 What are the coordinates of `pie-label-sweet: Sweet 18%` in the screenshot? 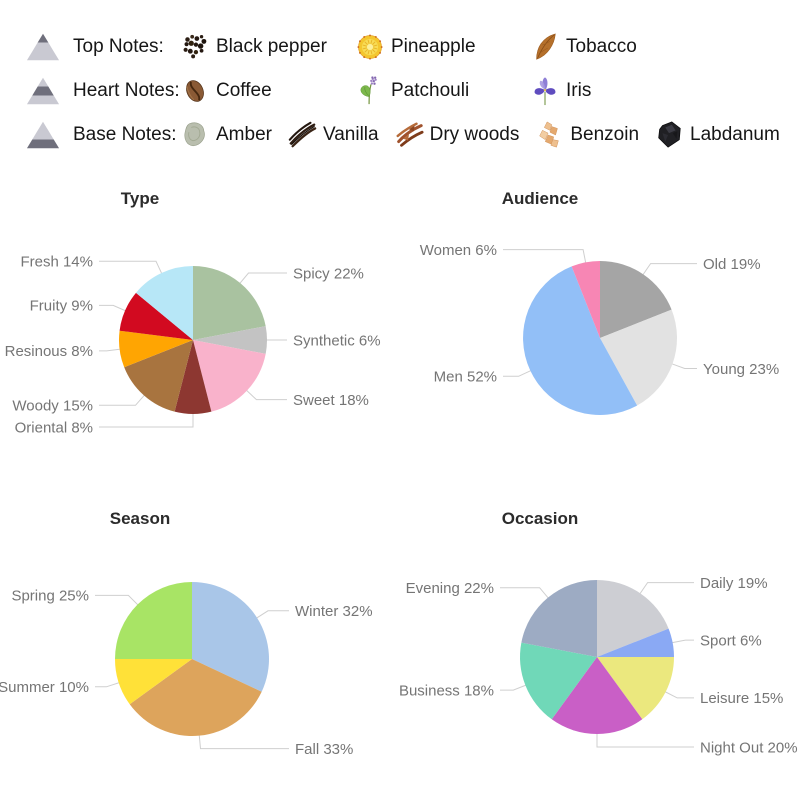 It's located at (331, 400).